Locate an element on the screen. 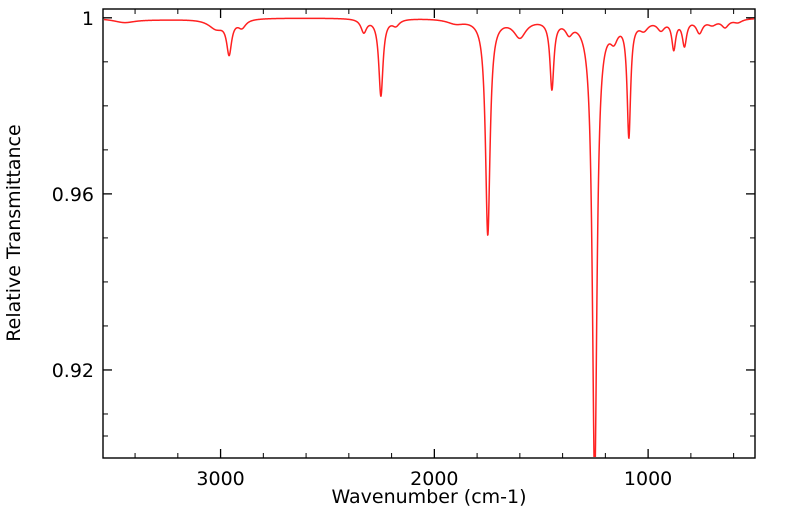 Image resolution: width=799 pixels, height=516 pixels. y-tick-label: 0.96 is located at coordinates (73, 195).